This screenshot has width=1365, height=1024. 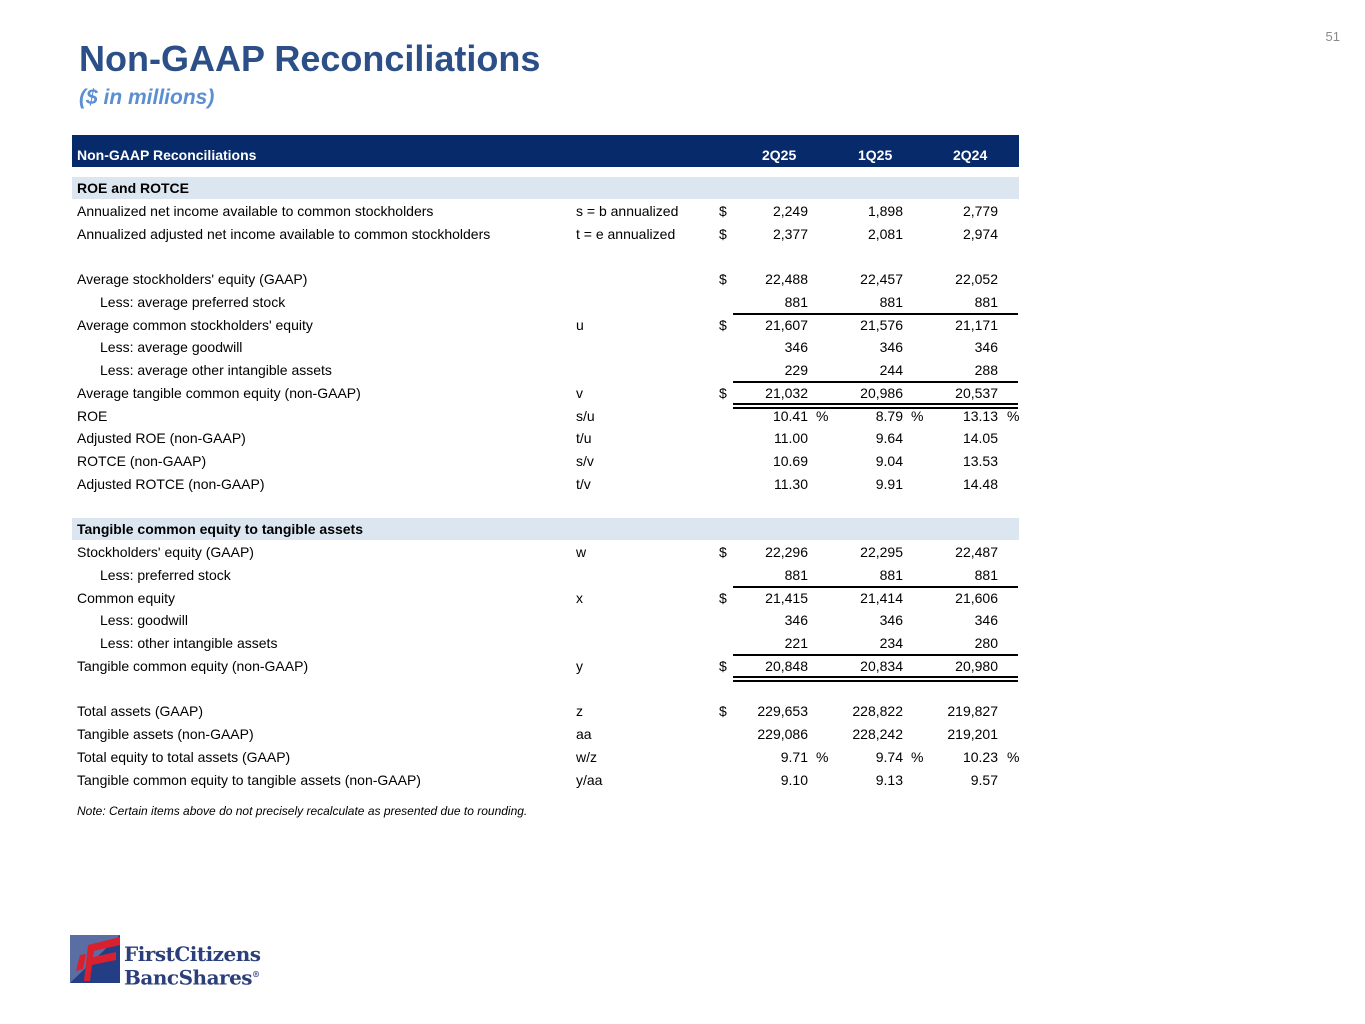 I want to click on cell-1q25: 20,834, so click(x=881, y=665).